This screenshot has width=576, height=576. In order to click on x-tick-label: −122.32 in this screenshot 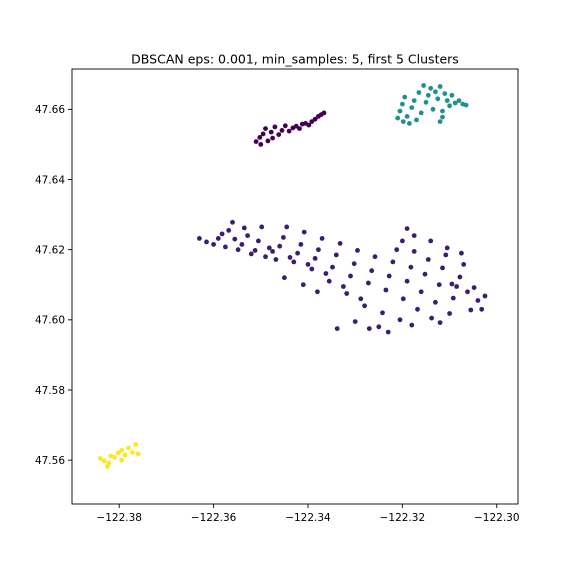, I will do `click(403, 518)`.